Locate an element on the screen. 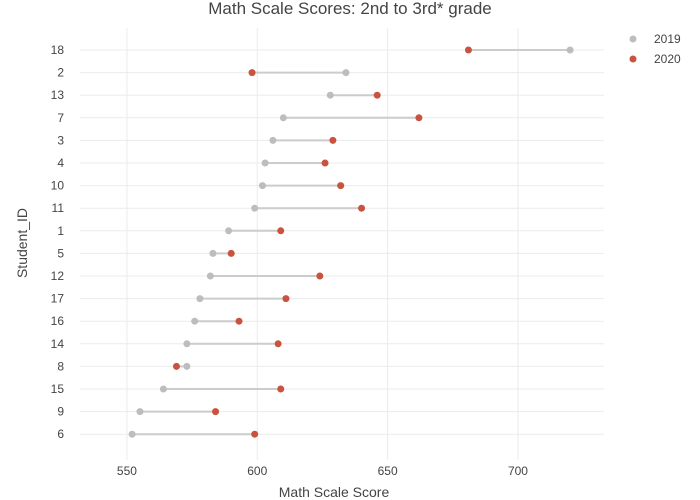 This screenshot has width=700, height=500. y-tick-label-6: 6 is located at coordinates (60, 434).